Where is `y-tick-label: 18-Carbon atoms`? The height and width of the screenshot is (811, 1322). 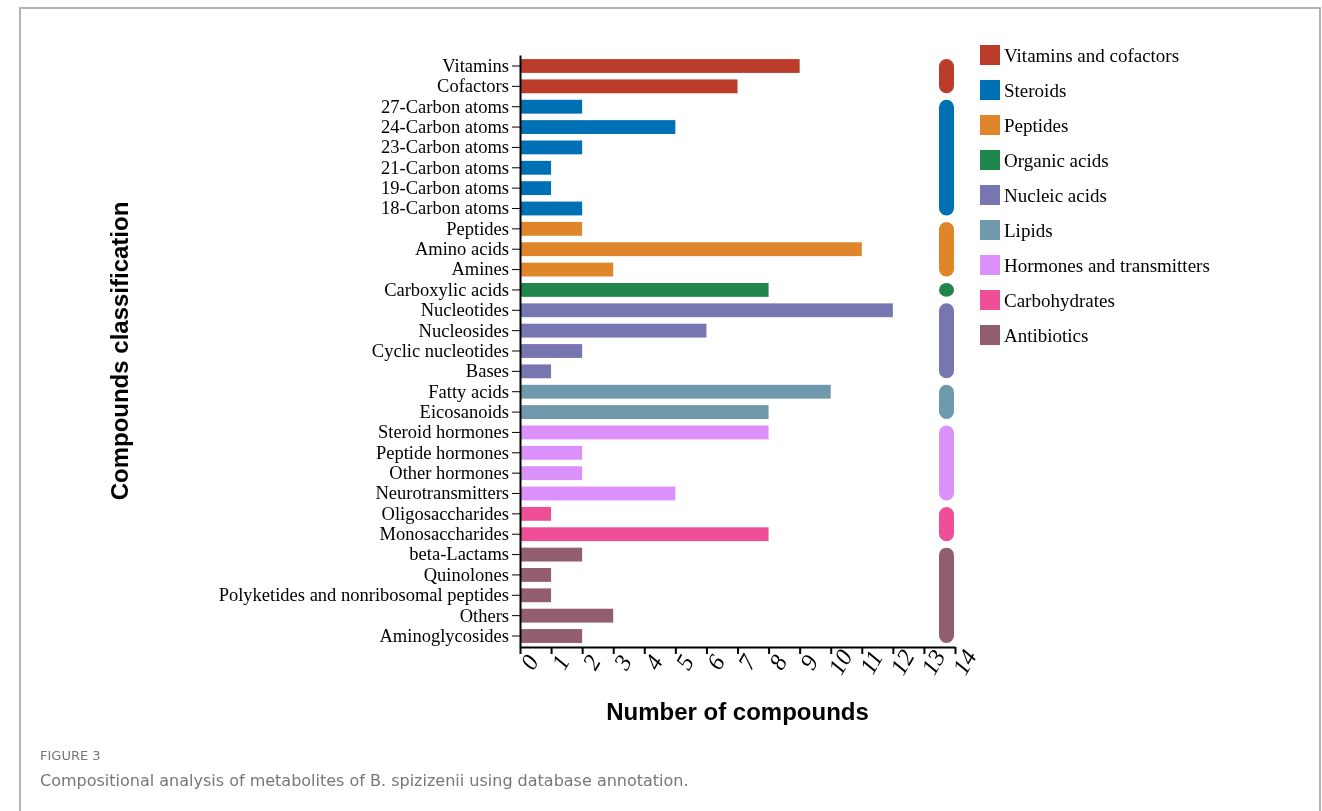 y-tick-label: 18-Carbon atoms is located at coordinates (445, 208).